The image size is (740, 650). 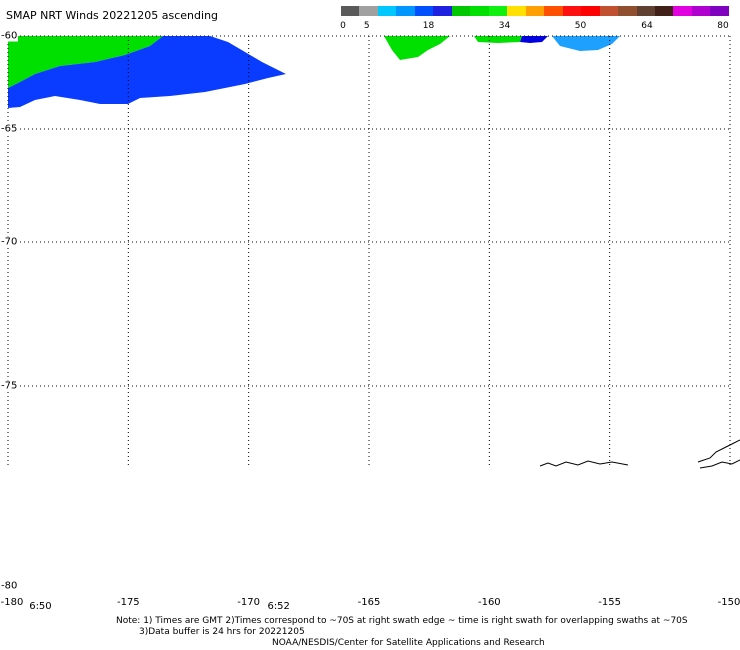 I want to click on wind-speed-colorbar, so click(x=535, y=11).